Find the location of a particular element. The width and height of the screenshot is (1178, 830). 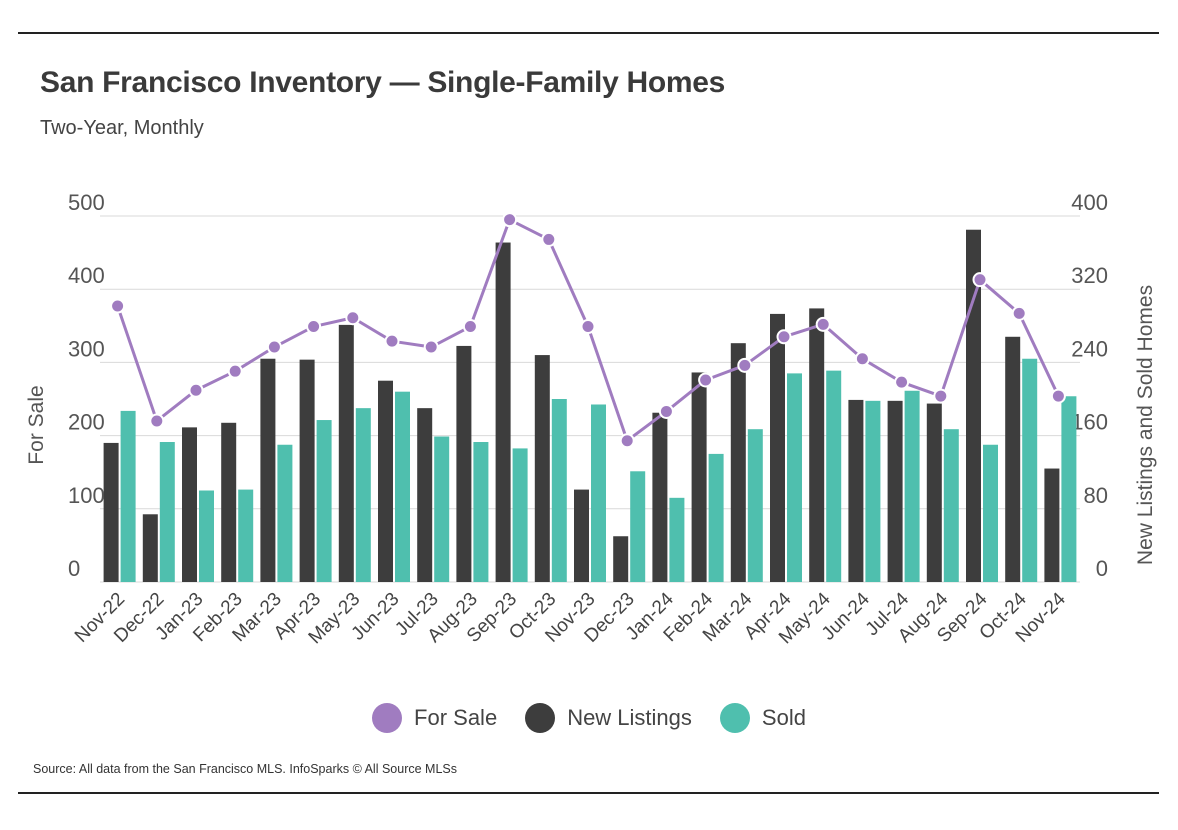

left-axis-title: For Sale is located at coordinates (36, 424).